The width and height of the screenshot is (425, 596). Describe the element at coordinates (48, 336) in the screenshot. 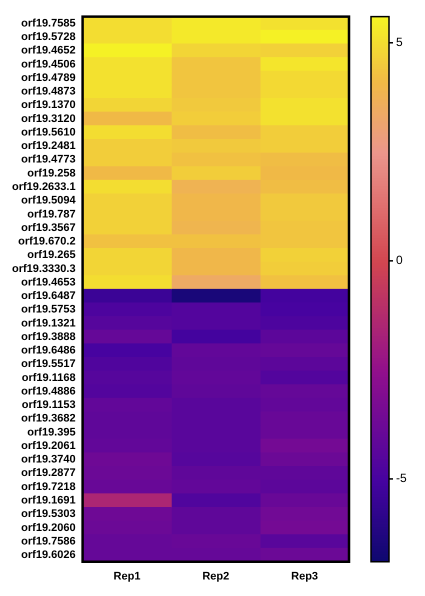

I see `y-tick-label: orf19.3888` at that location.